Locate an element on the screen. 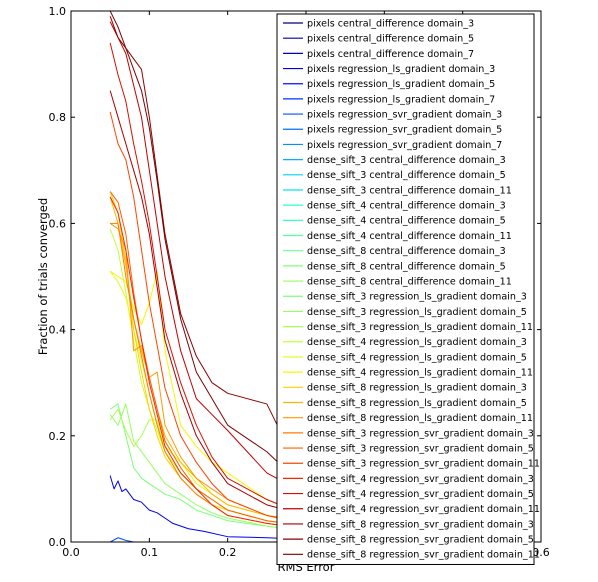 This screenshot has height=582, width=598. legend-label: dense_sift_8 central_difference domain_3 is located at coordinates (406, 251).